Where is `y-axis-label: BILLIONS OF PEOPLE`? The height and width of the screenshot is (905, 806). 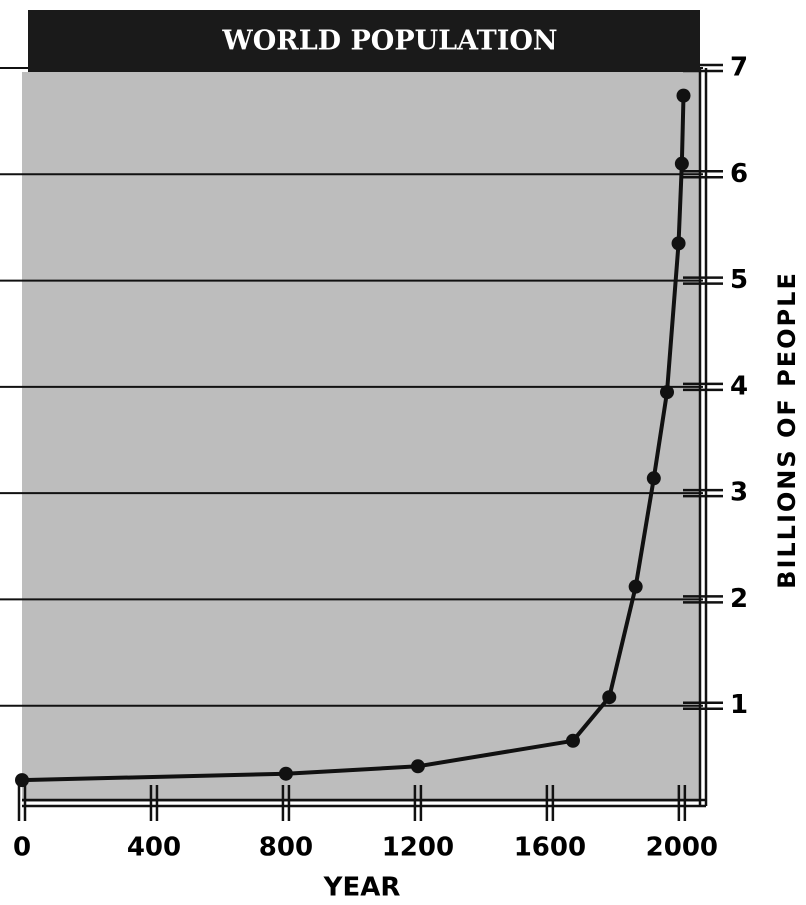 y-axis-label: BILLIONS OF PEOPLE is located at coordinates (787, 430).